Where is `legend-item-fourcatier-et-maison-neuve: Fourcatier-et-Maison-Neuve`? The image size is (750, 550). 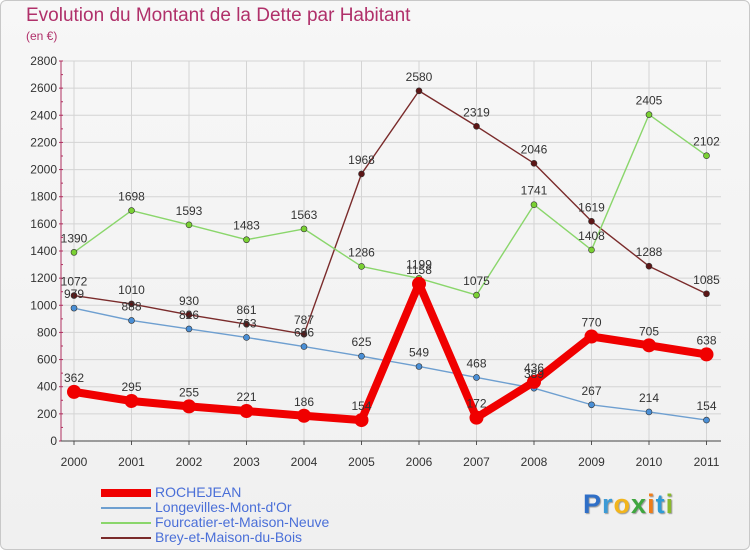 legend-item-fourcatier-et-maison-neuve: Fourcatier-et-Maison-Neuve is located at coordinates (251, 522).